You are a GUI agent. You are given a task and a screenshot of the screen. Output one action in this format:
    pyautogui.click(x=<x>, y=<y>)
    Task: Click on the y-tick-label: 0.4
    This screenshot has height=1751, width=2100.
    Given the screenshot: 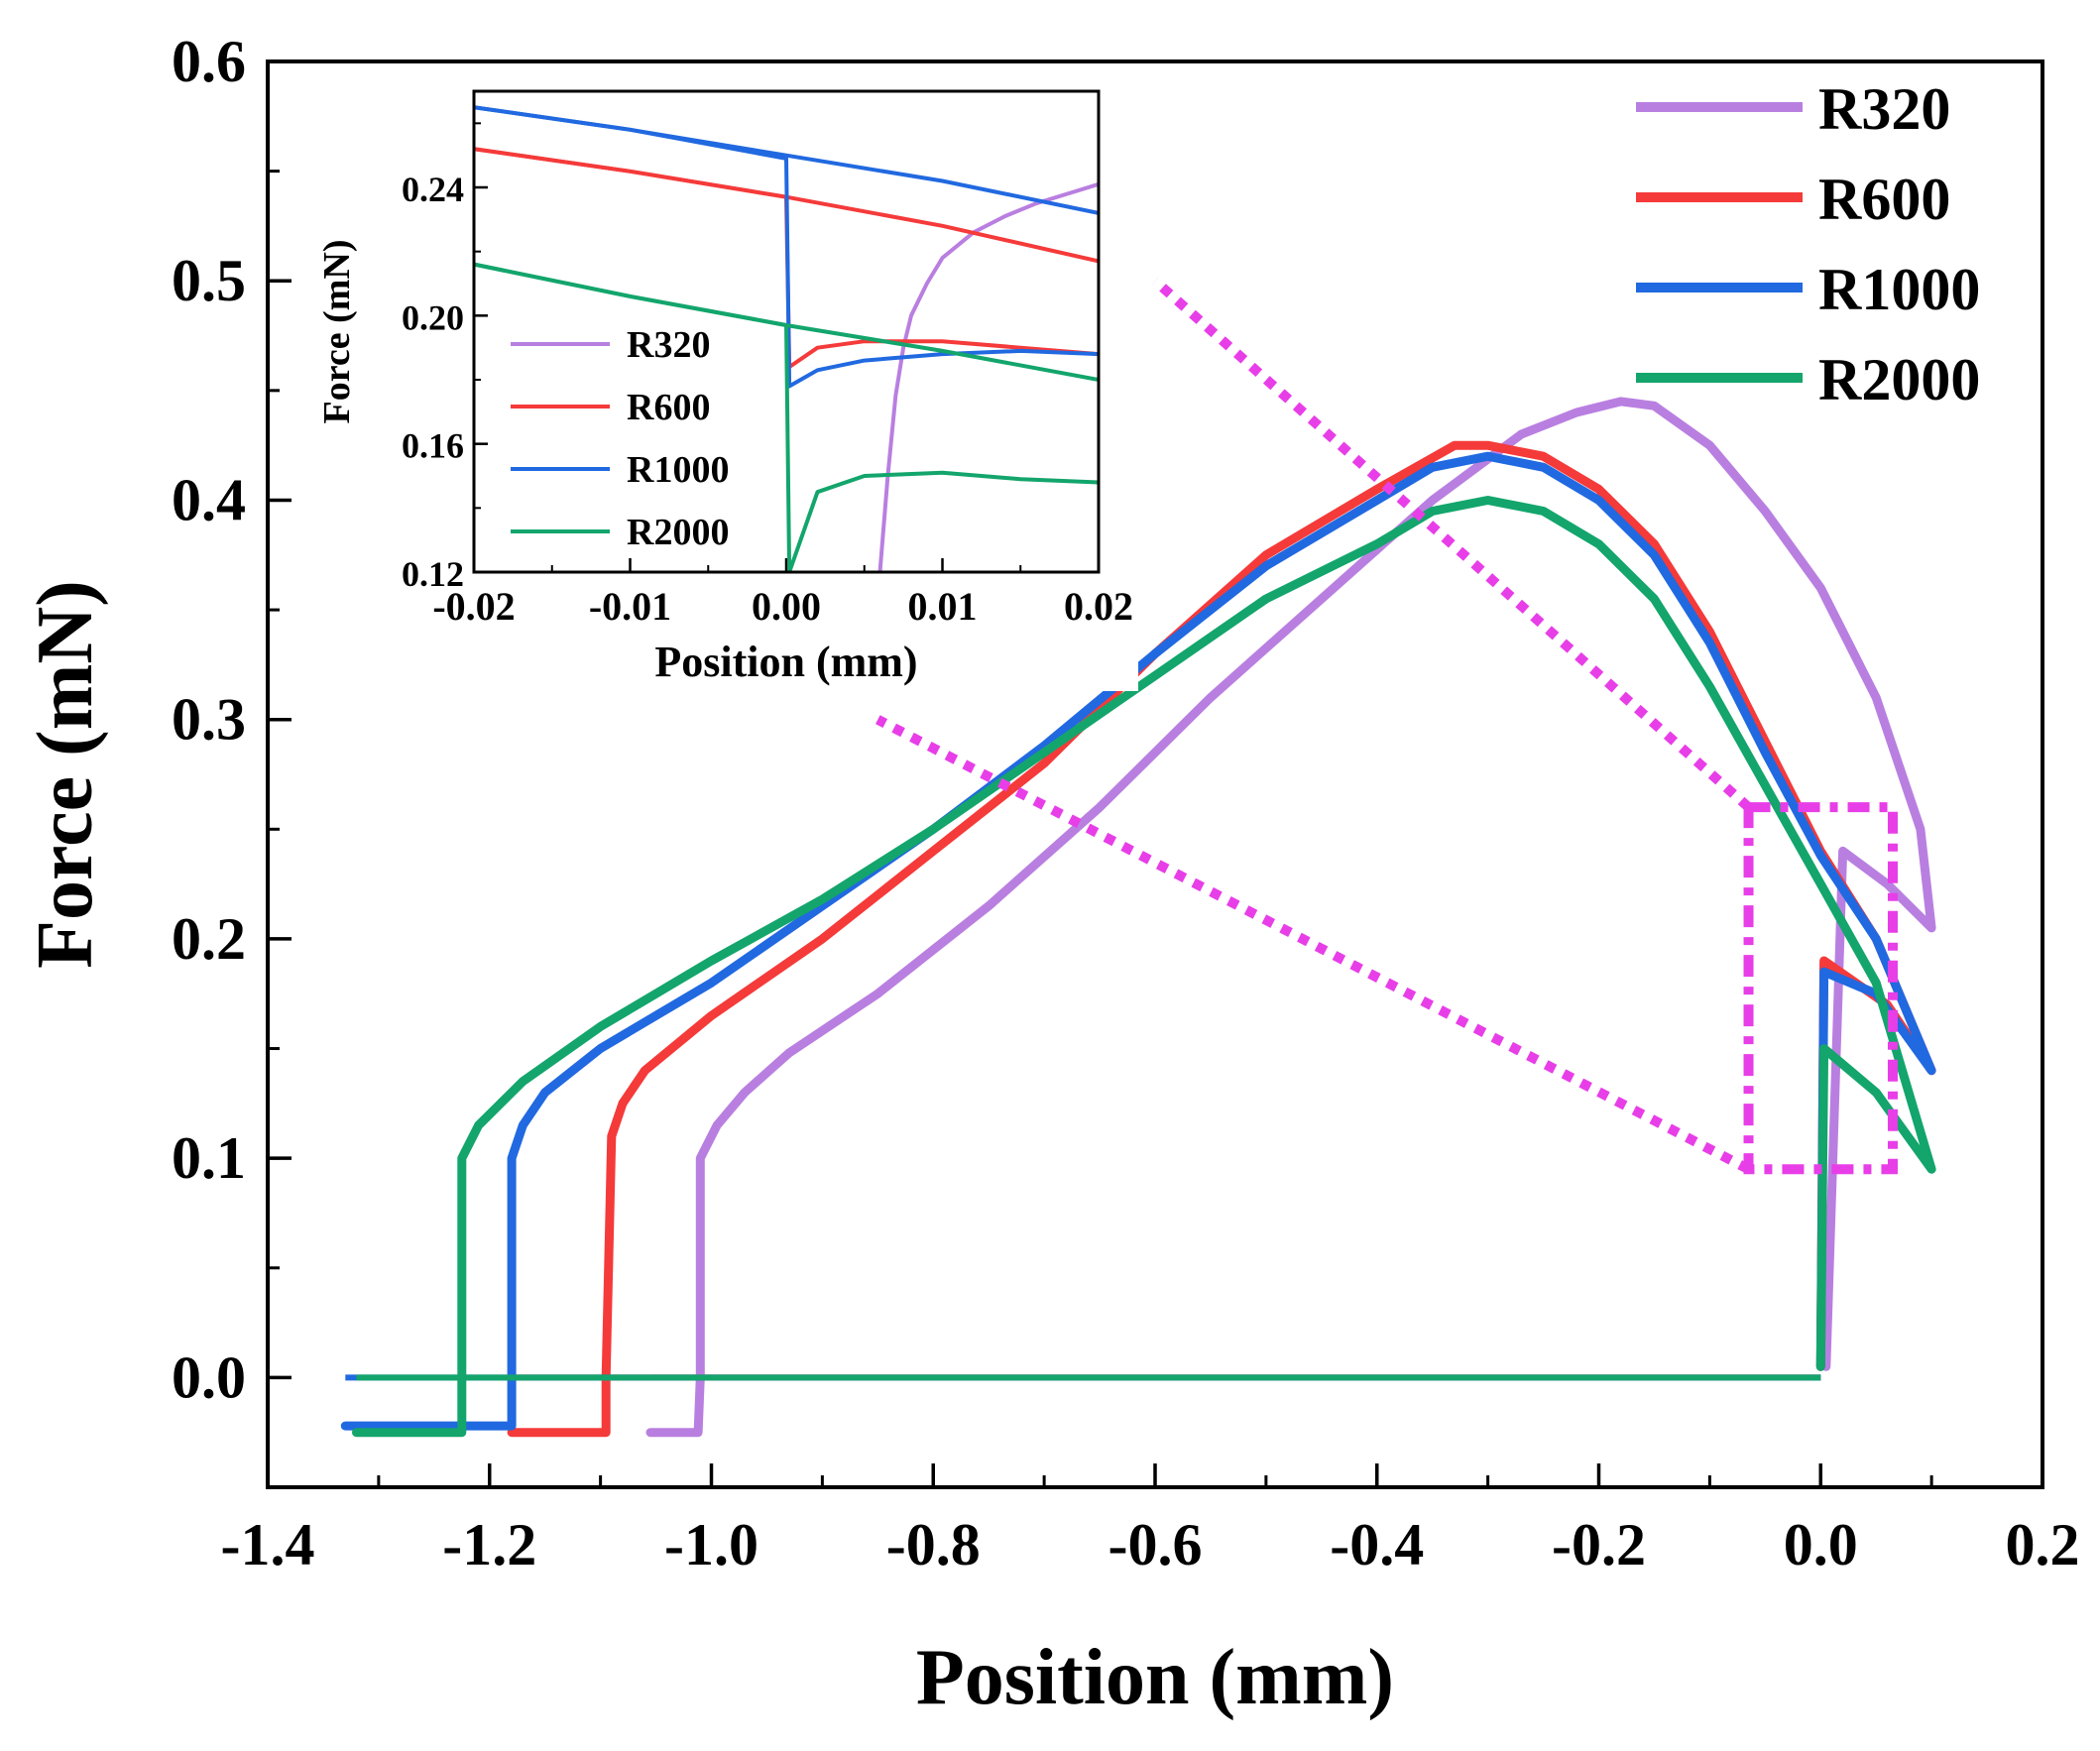 What is the action you would take?
    pyautogui.click(x=209, y=499)
    